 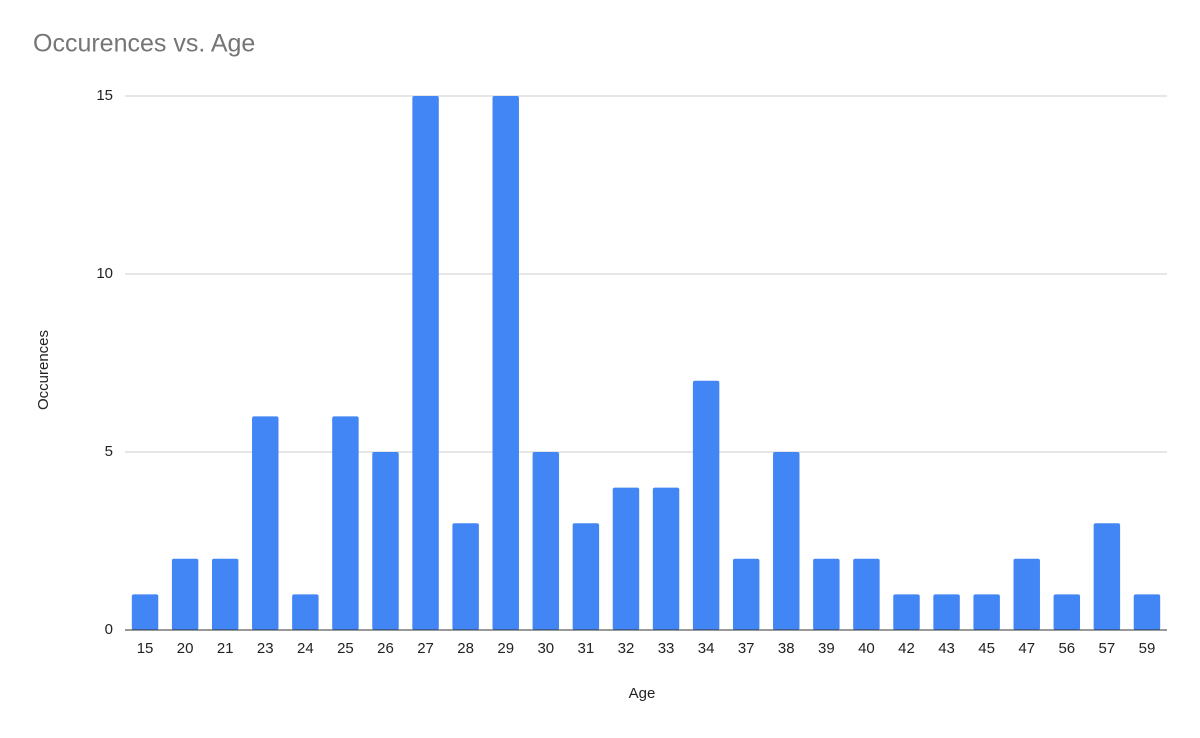 I want to click on x-tick-label: 33, so click(x=666, y=648).